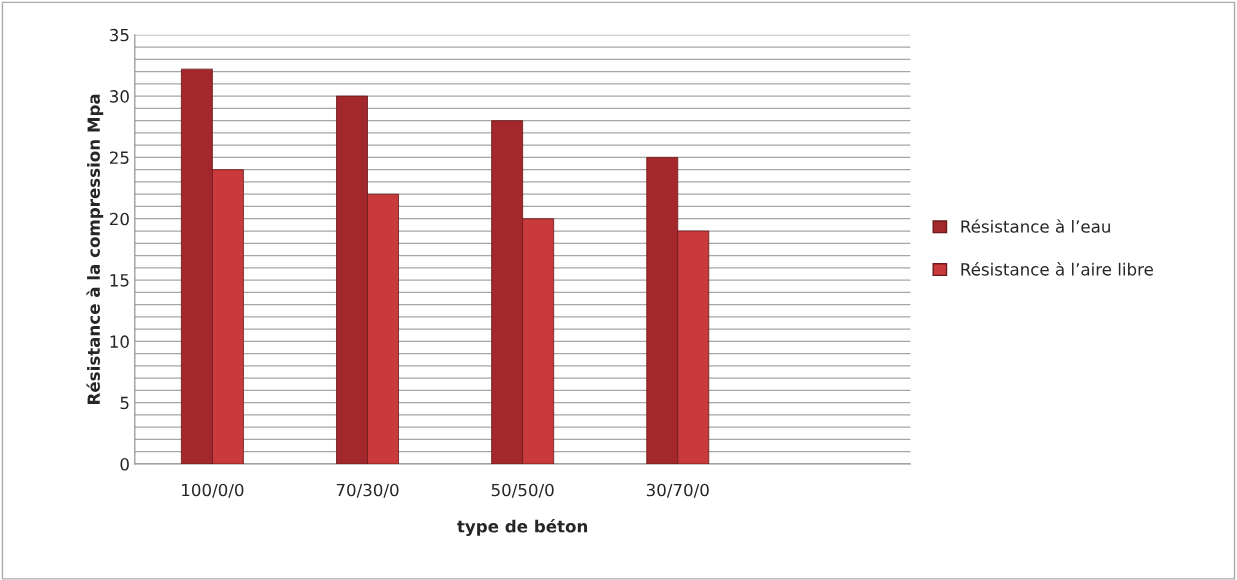 The image size is (1237, 580). What do you see at coordinates (213, 490) in the screenshot?
I see `x-tick-label: 100/0/0` at bounding box center [213, 490].